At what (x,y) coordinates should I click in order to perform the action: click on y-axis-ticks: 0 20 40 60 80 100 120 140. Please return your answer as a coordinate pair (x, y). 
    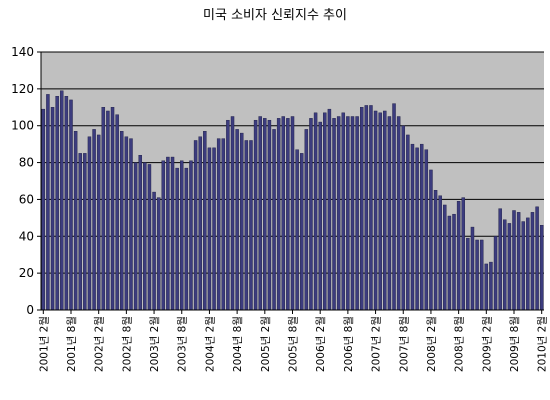
    Looking at the image, I should click on (26, 181).